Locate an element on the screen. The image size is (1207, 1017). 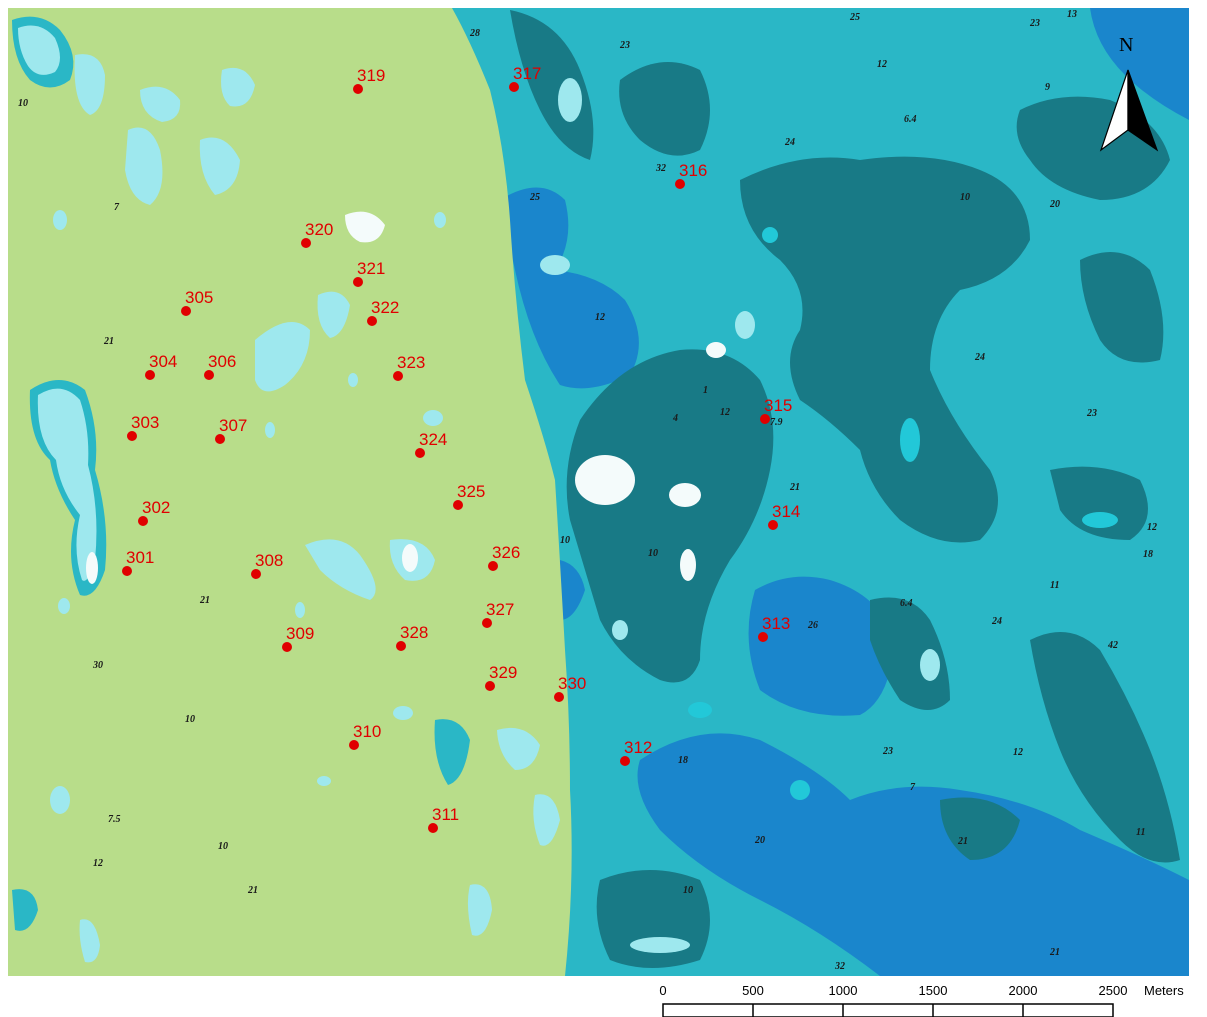
station-313: 313 is located at coordinates (774, 628).